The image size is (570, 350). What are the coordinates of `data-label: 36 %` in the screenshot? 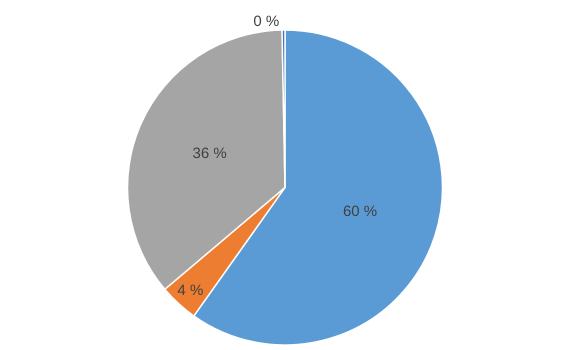 It's located at (209, 153).